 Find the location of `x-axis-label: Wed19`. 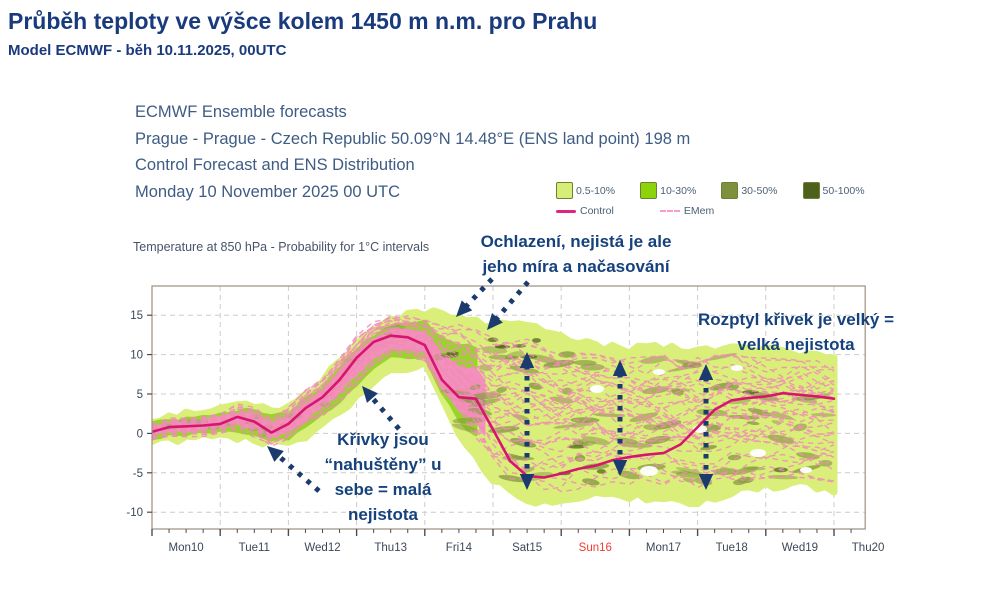

x-axis-label: Wed19 is located at coordinates (800, 548).